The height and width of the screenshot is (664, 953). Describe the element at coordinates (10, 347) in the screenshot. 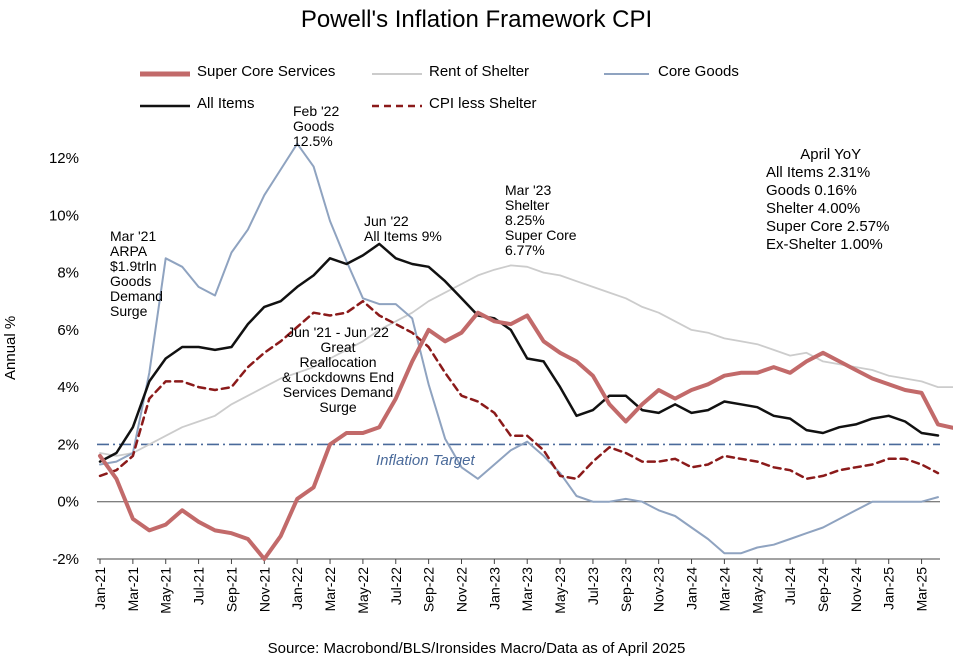

I see `y-axis-label: Annual %` at that location.